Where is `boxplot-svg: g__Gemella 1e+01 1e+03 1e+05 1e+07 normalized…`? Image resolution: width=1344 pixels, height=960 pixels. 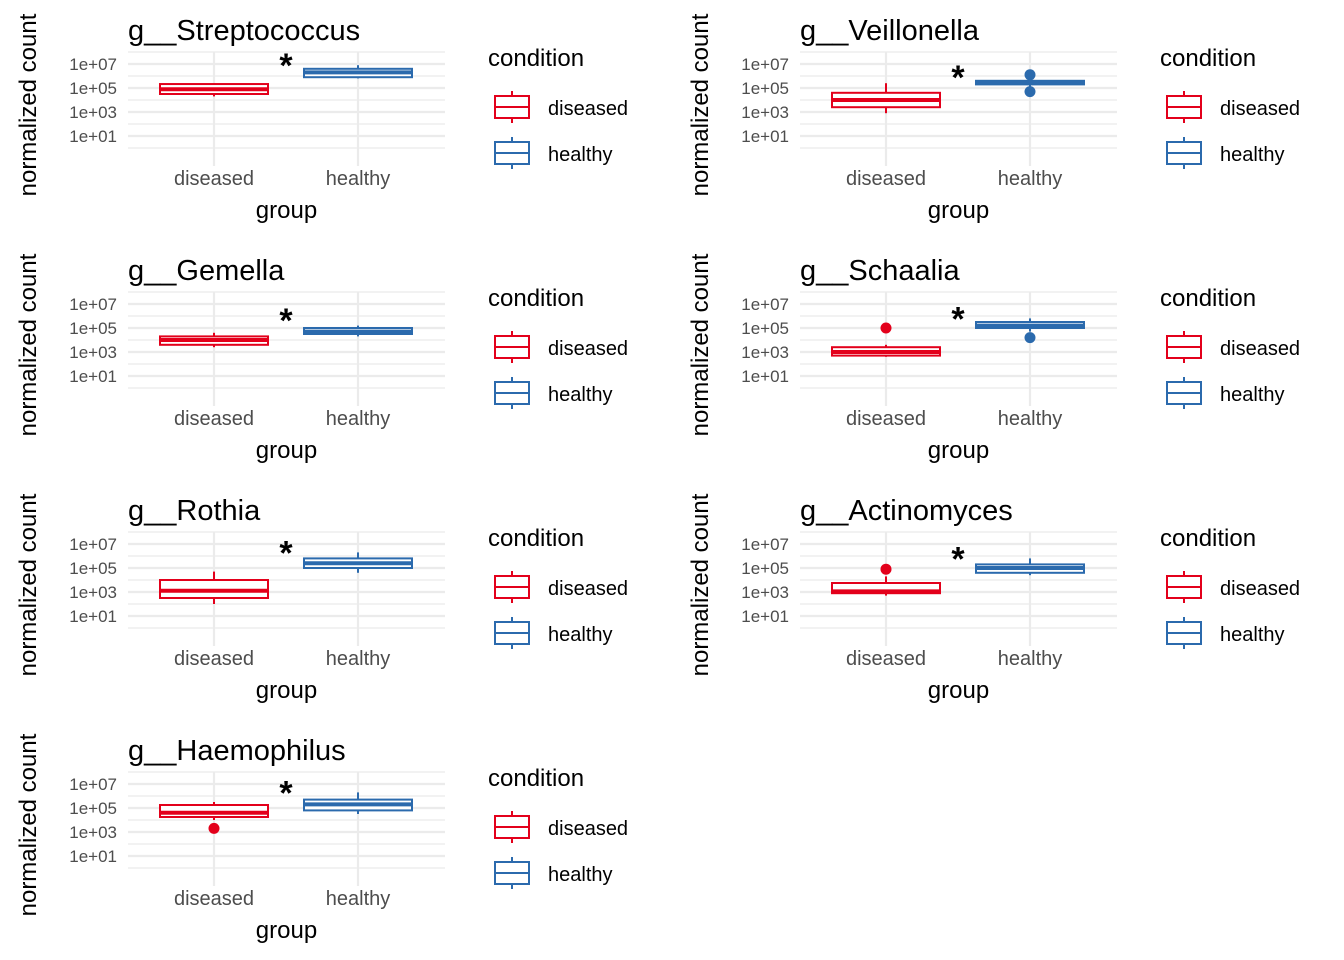 boxplot-svg: g__Gemella 1e+01 1e+03 1e+05 1e+07 normalized… is located at coordinates (321, 358).